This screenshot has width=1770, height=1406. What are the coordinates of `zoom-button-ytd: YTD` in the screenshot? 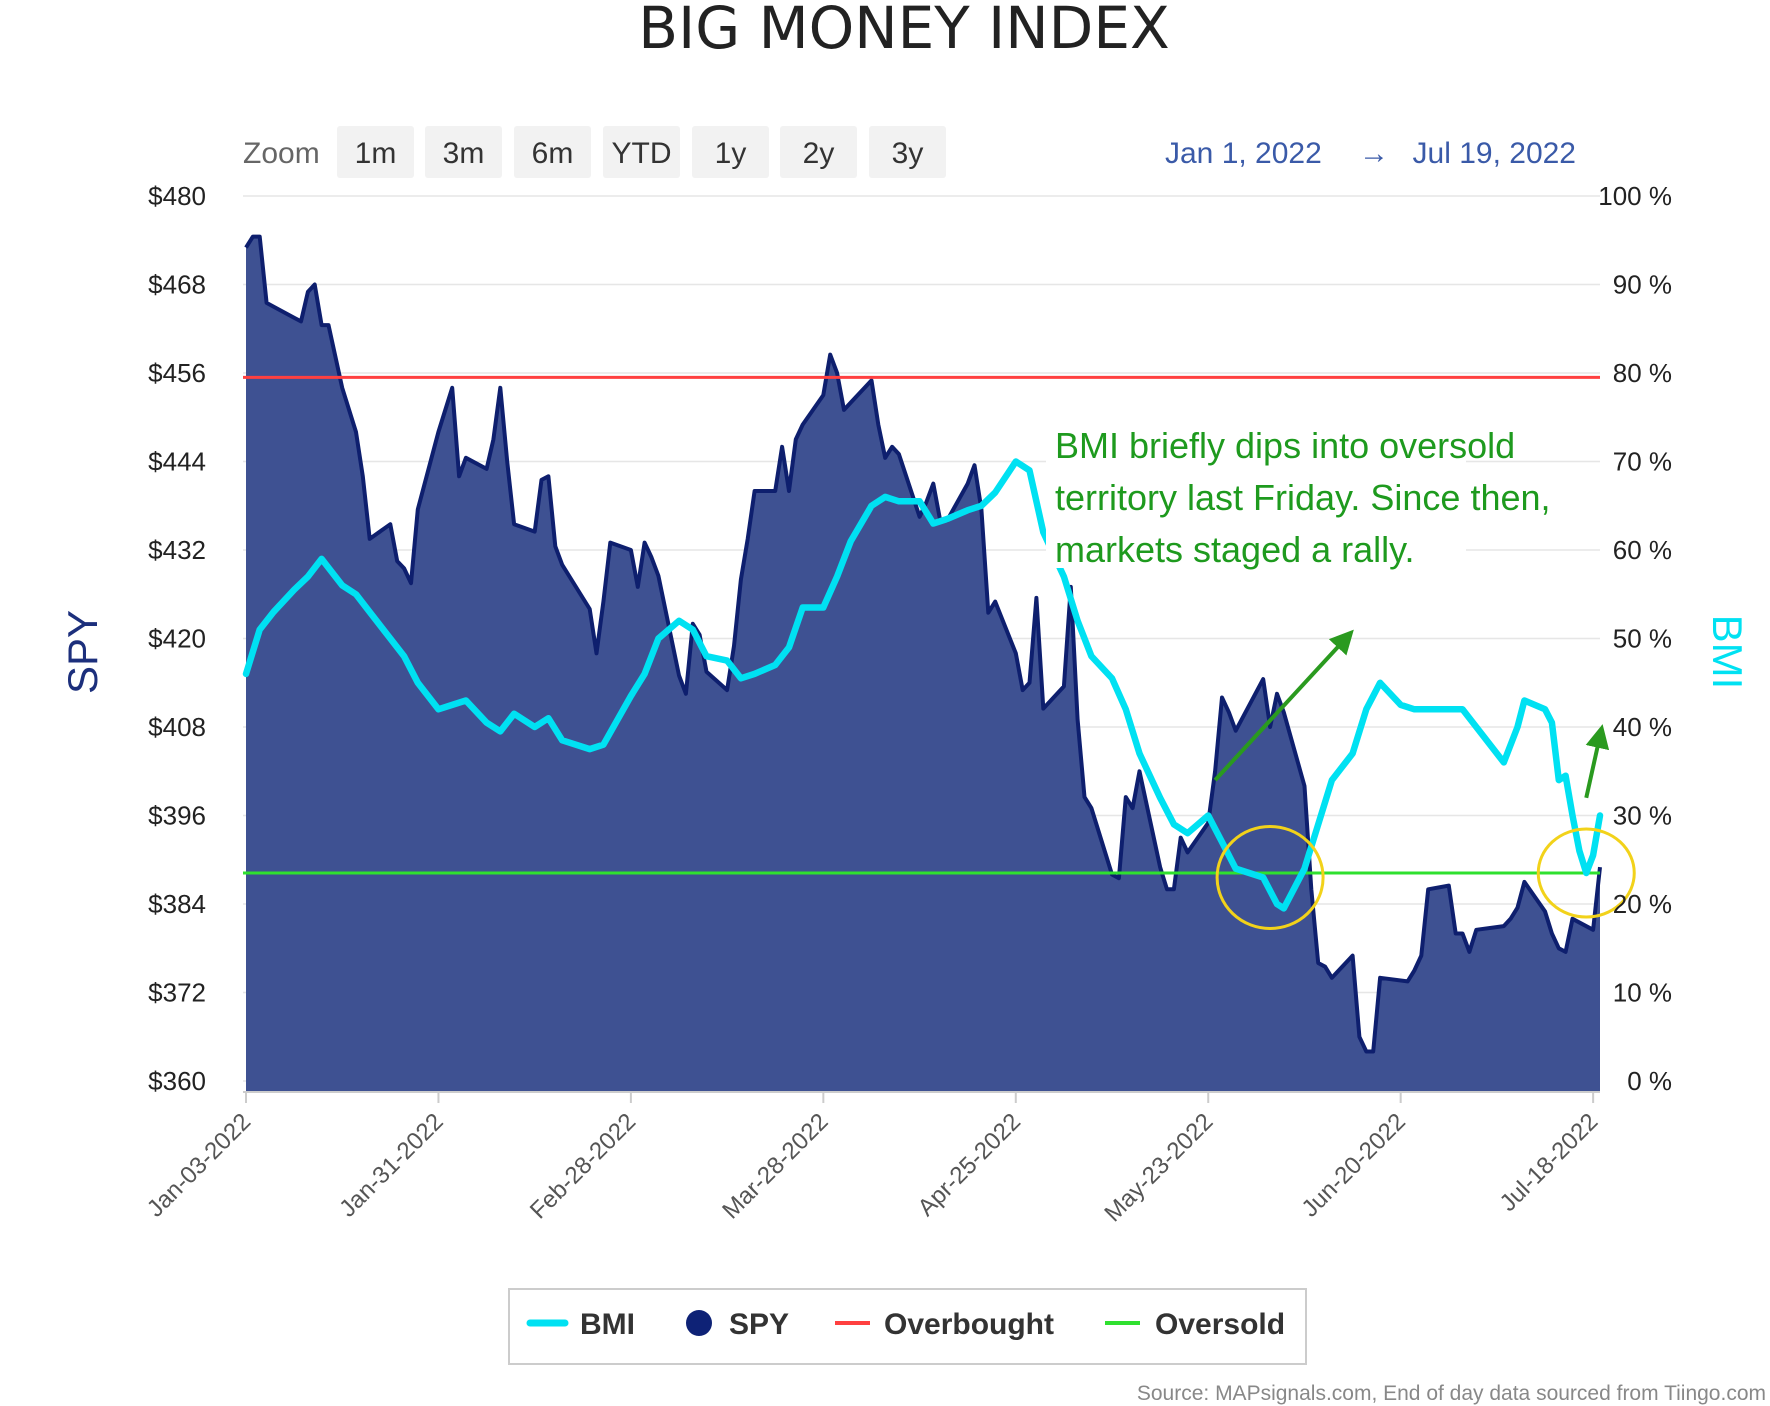 It's located at (641, 152).